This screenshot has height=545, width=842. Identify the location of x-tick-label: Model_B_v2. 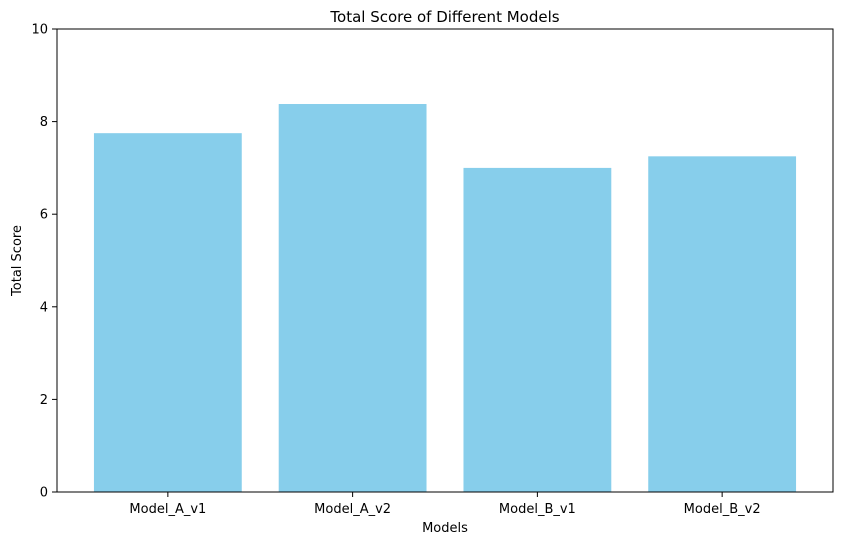
(722, 509).